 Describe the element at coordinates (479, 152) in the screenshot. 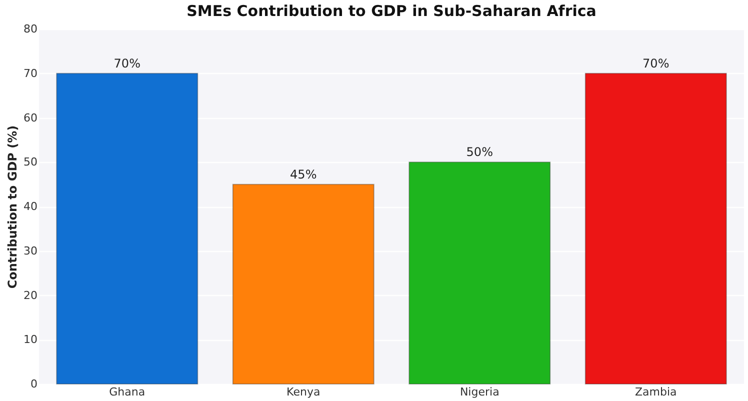

I see `data-label: 50%` at that location.